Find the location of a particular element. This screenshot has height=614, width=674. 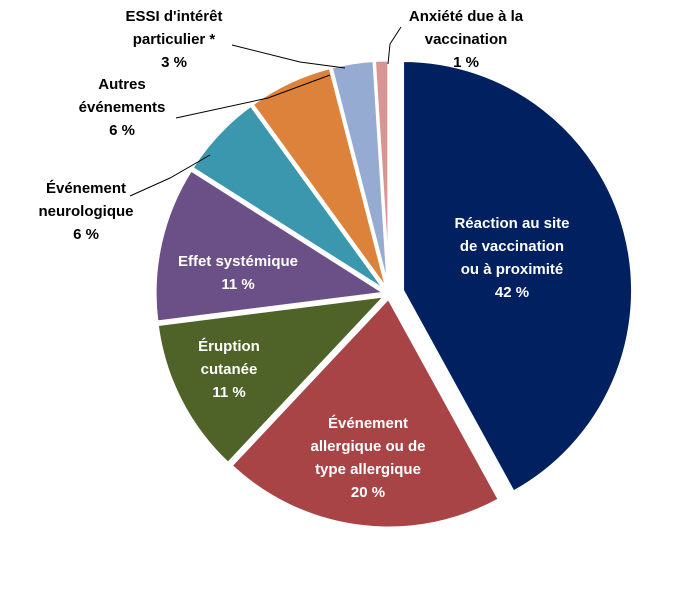

slice-label-line-other: Autres is located at coordinates (122, 84).